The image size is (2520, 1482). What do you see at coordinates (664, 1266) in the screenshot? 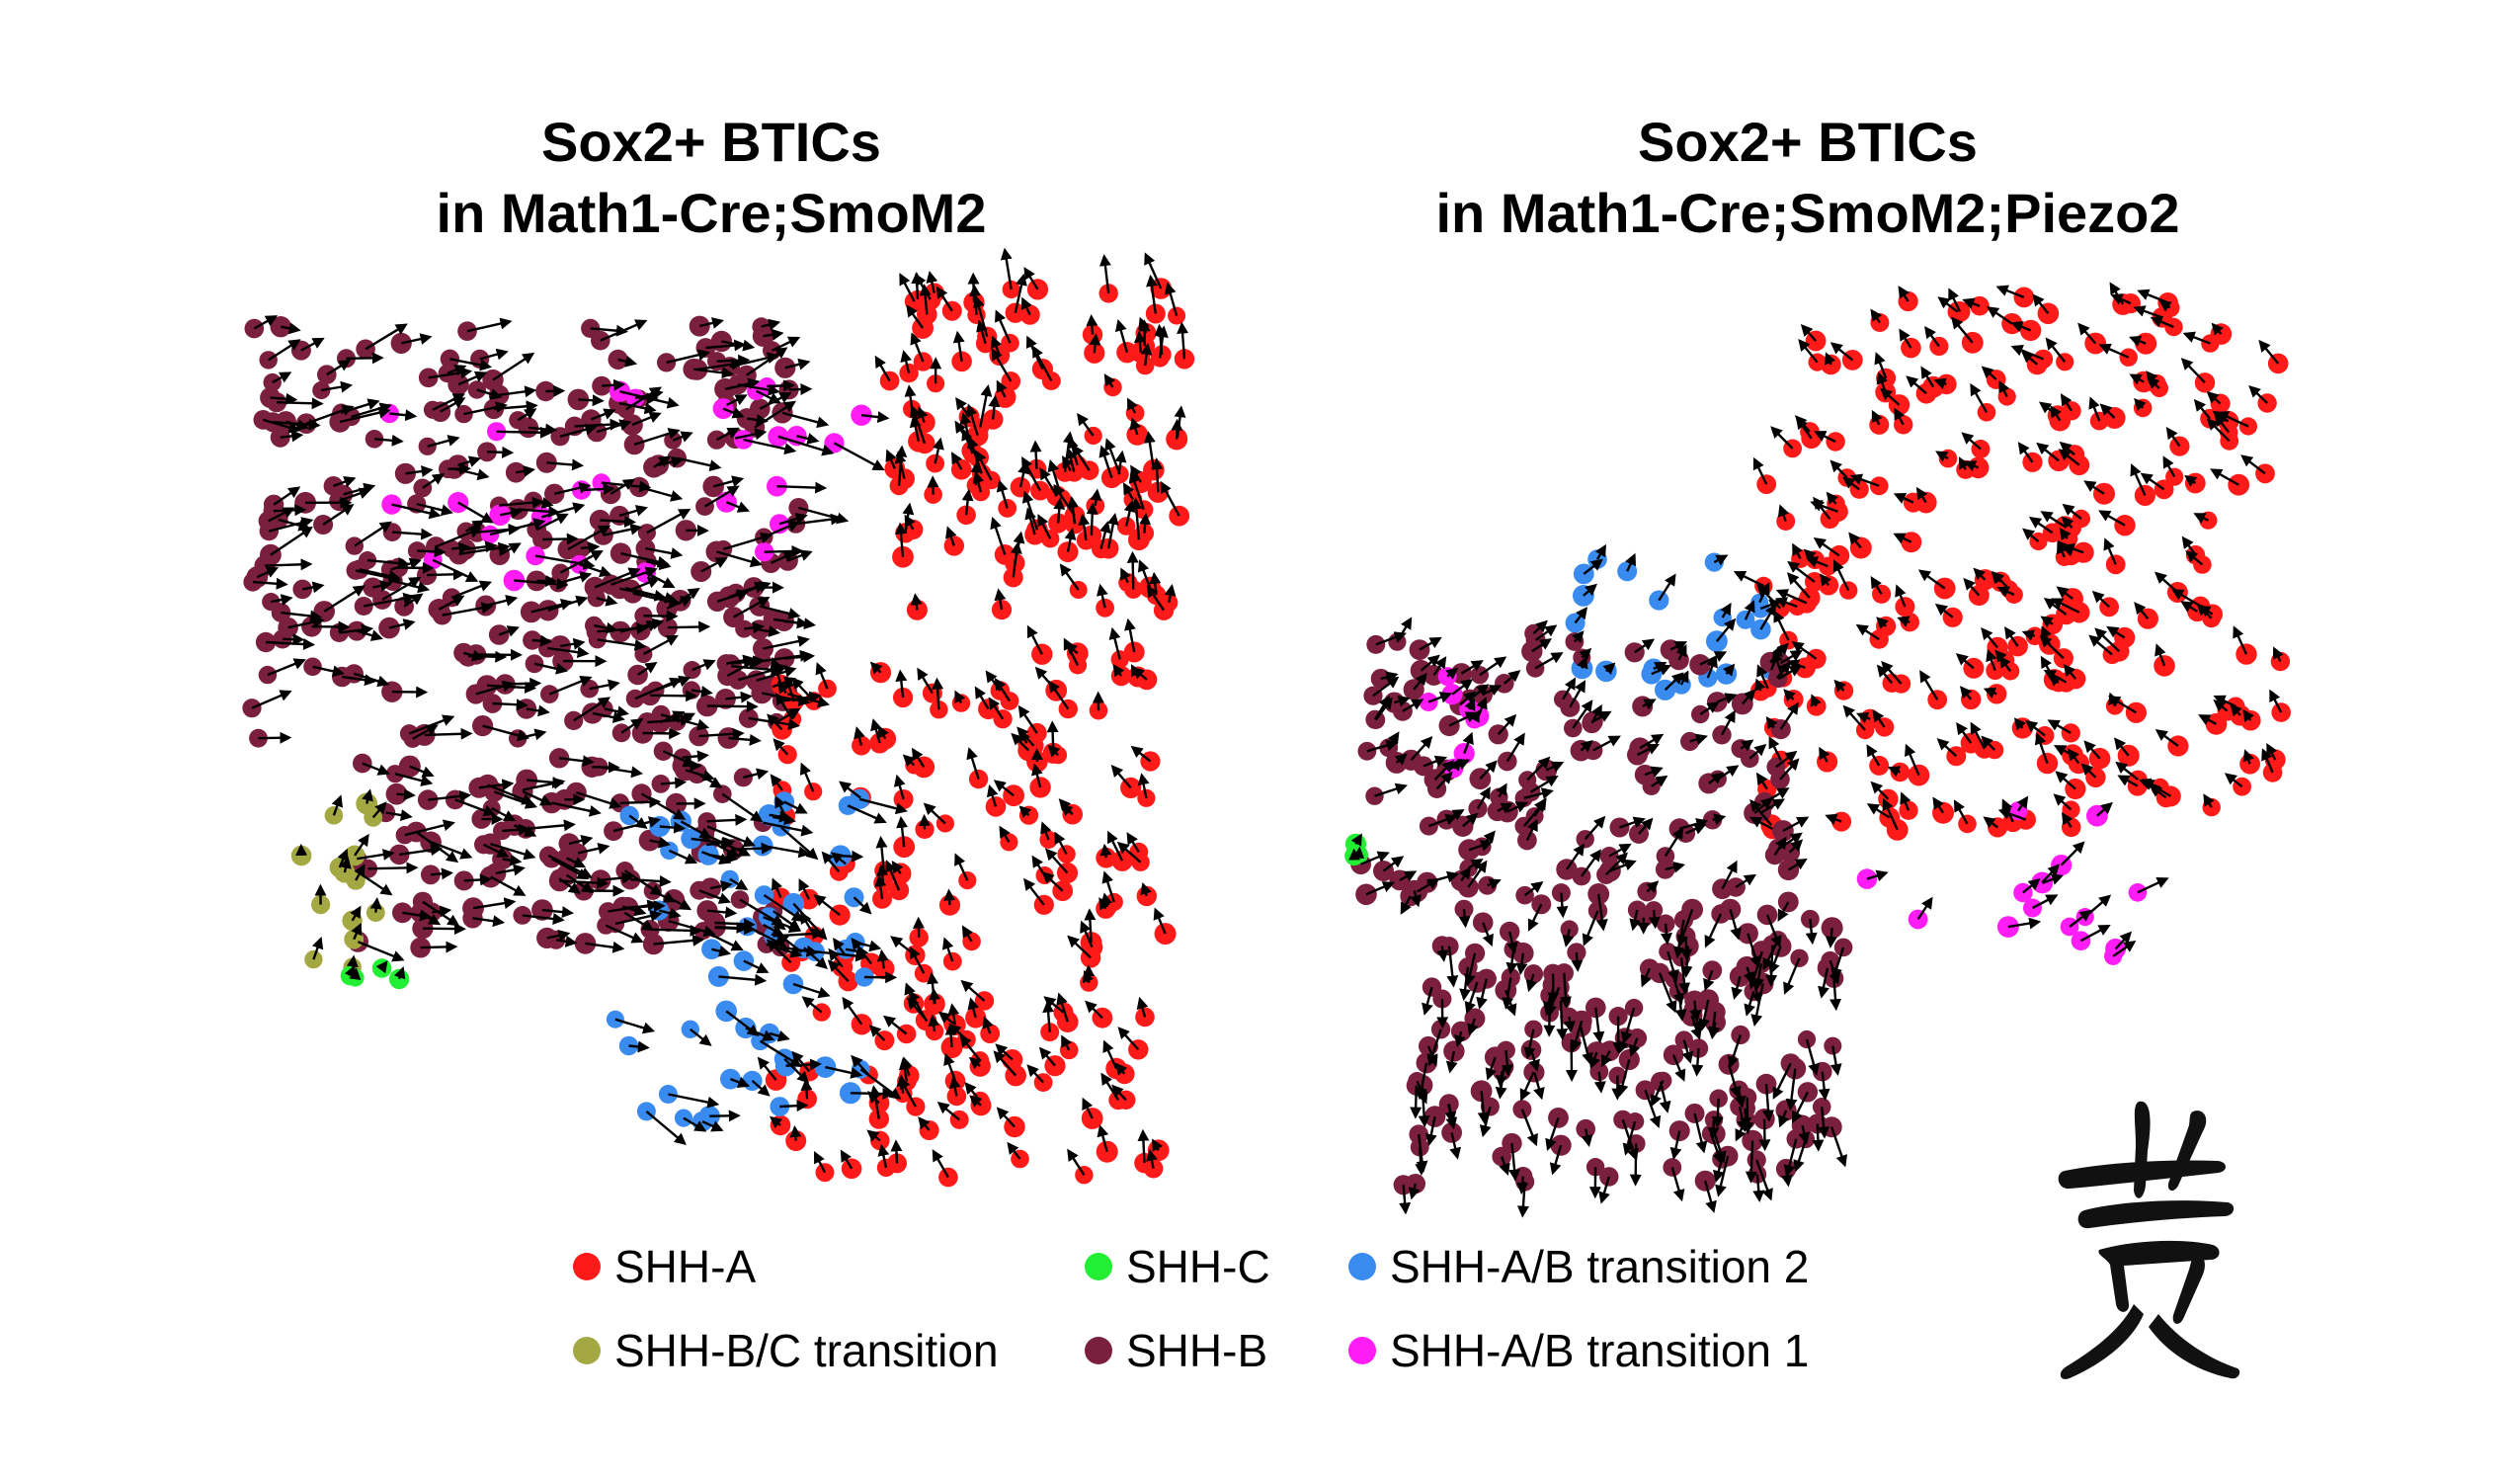
I see `legend-item-shh-a: SHH-A` at bounding box center [664, 1266].